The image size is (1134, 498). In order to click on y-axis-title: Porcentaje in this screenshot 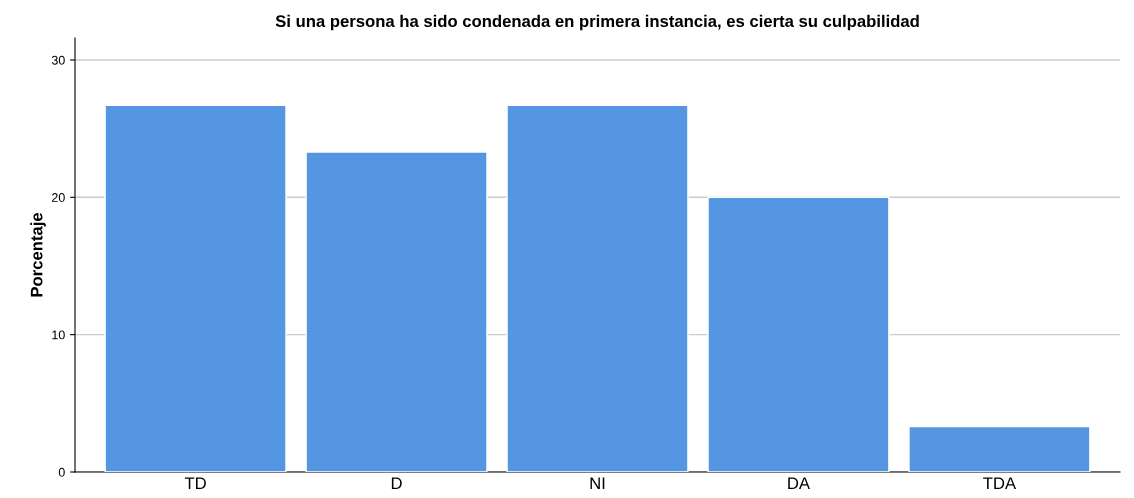, I will do `click(38, 254)`.